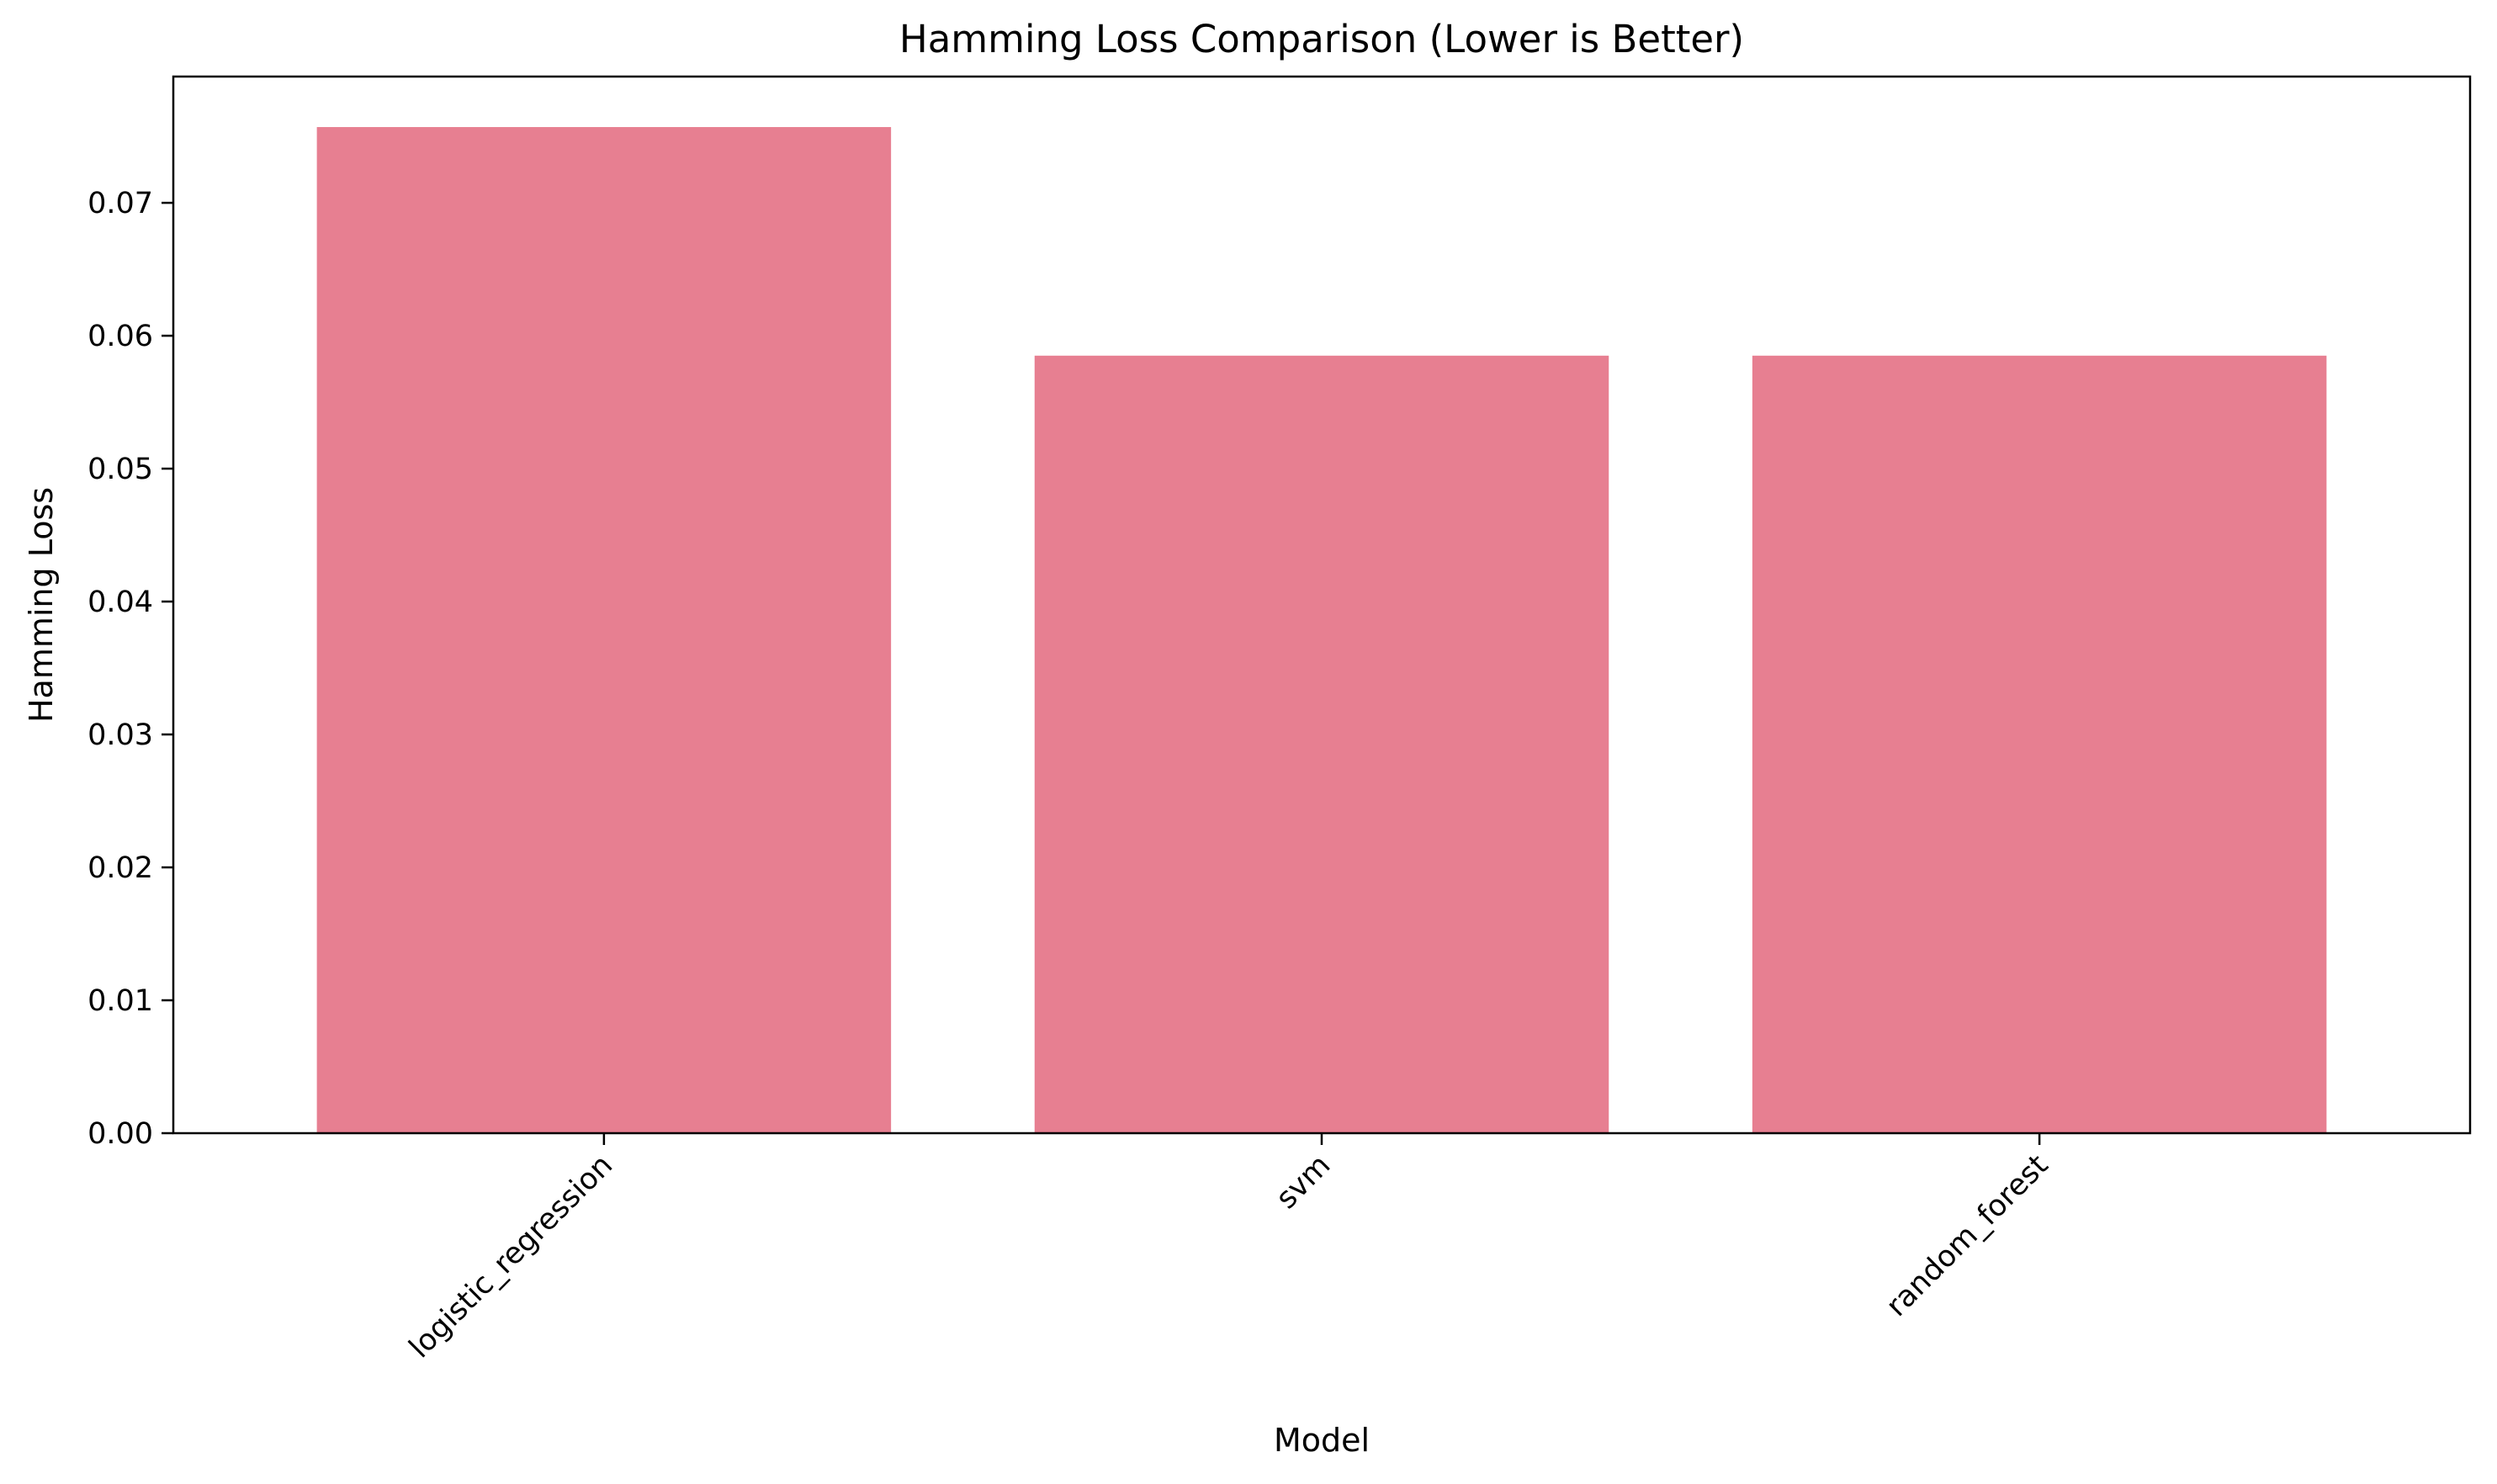 Image resolution: width=2497 pixels, height=1484 pixels. Describe the element at coordinates (120, 1134) in the screenshot. I see `y-tick-label: 0.00` at that location.